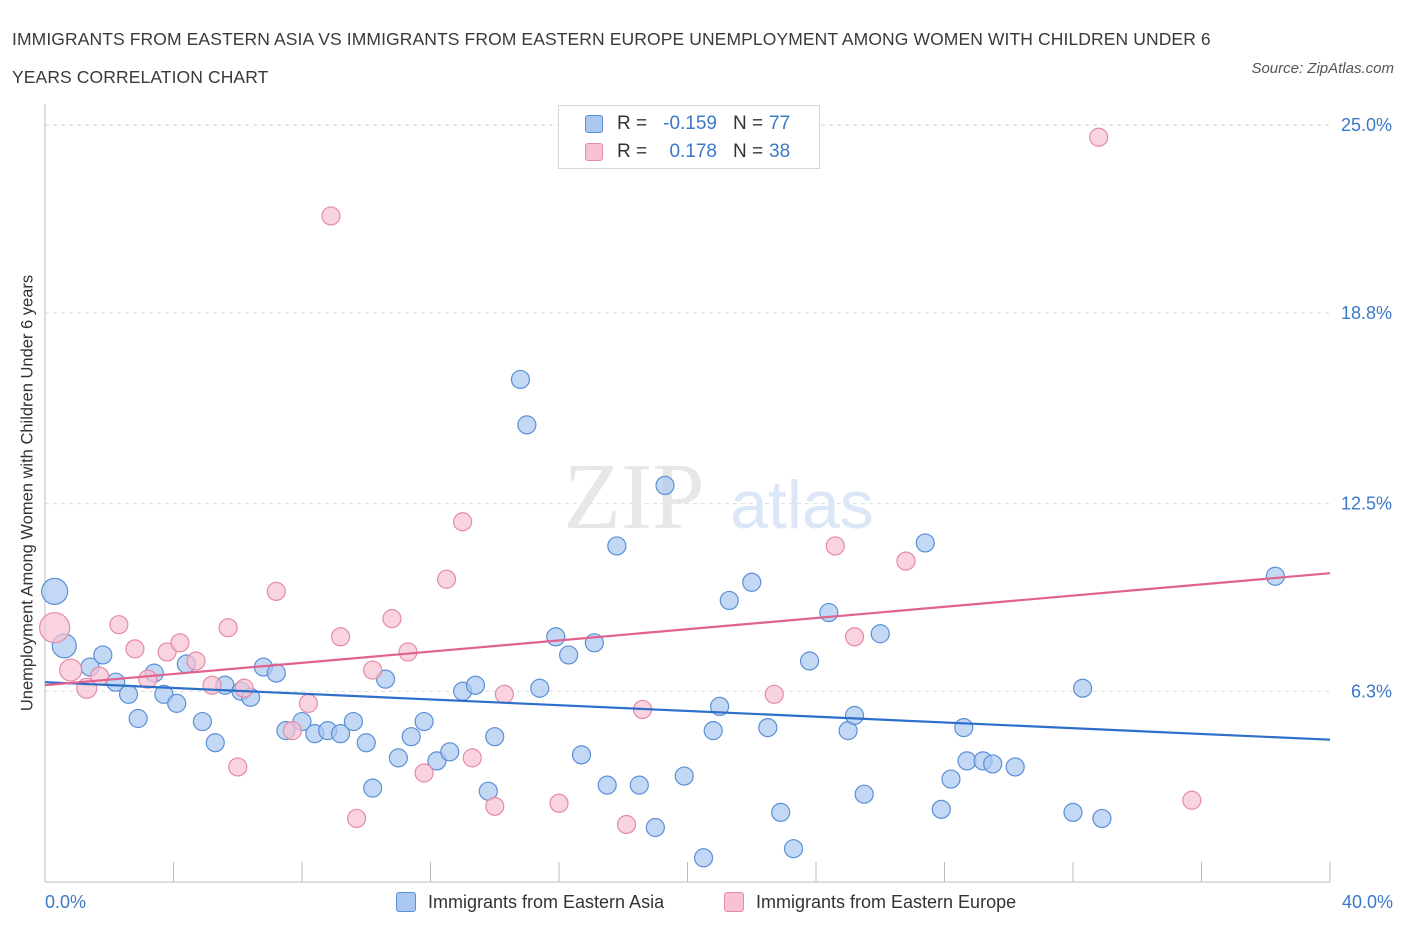 The image size is (1406, 930). What do you see at coordinates (1322, 68) in the screenshot?
I see `source-label: Source: ZipAtlas.com` at bounding box center [1322, 68].